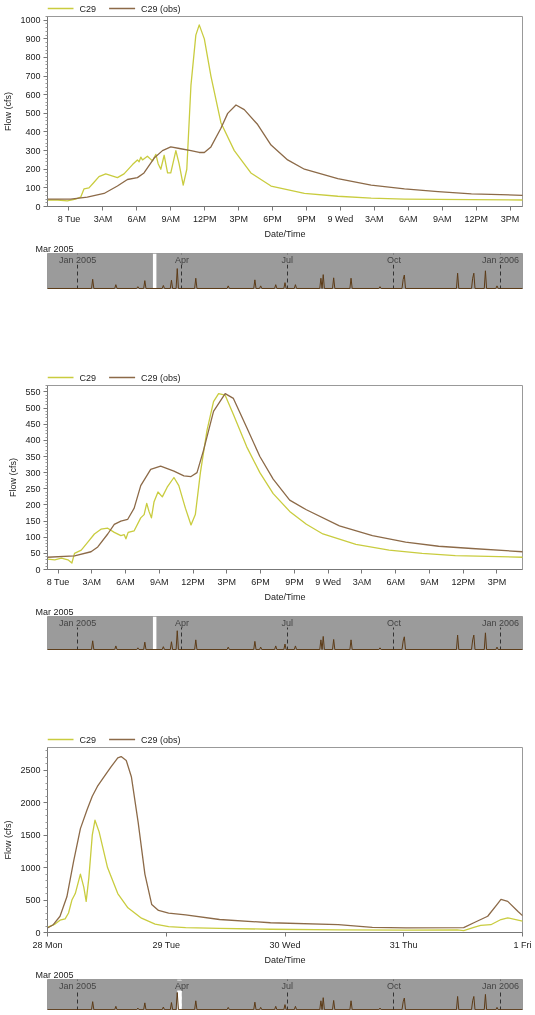 This screenshot has height=1015, width=535. Describe the element at coordinates (33, 76) in the screenshot. I see `y-tick-label: 700` at that location.